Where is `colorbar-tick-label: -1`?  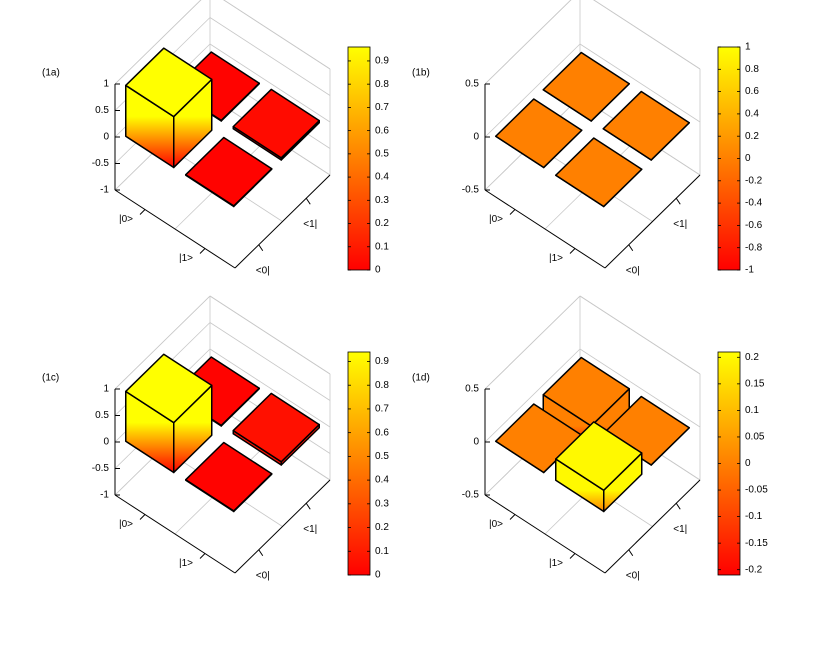
colorbar-tick-label: -1 is located at coordinates (749, 270).